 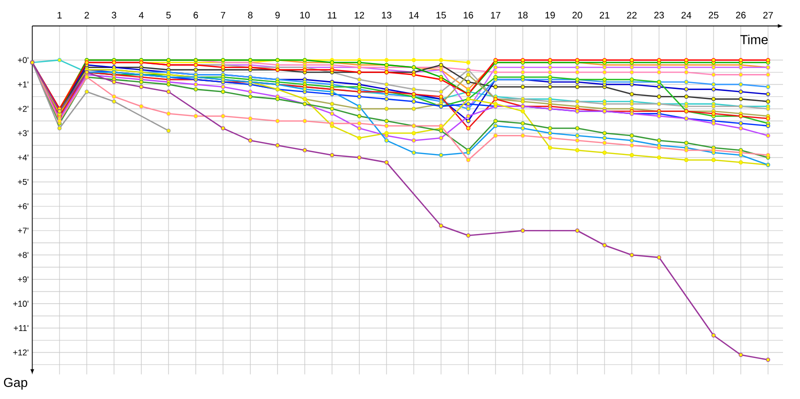 What do you see at coordinates (23, 59) in the screenshot?
I see `y-tick-label: +0'` at bounding box center [23, 59].